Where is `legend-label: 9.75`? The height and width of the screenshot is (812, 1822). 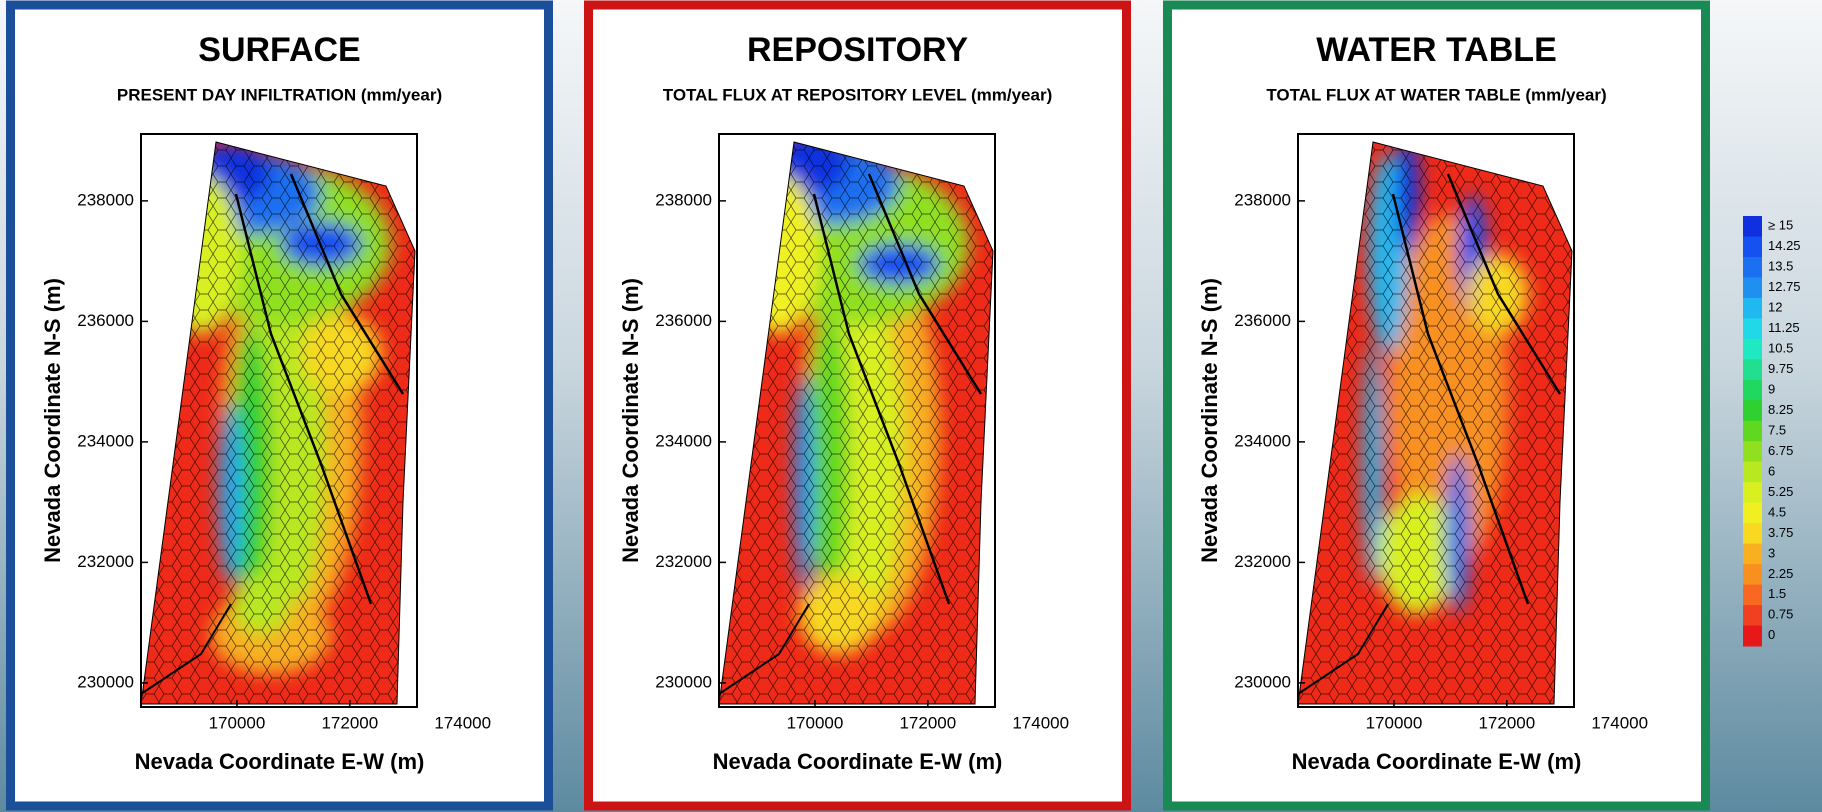 legend-label: 9.75 is located at coordinates (1780, 368).